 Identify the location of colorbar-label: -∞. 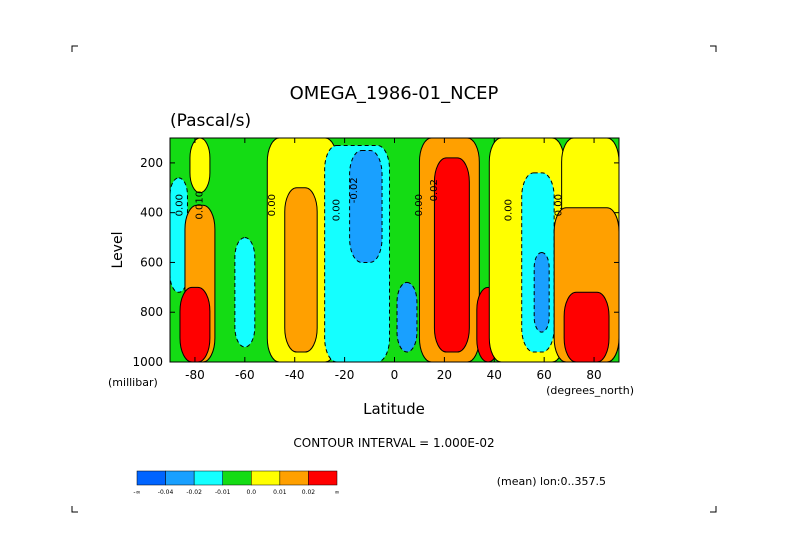
(136, 492).